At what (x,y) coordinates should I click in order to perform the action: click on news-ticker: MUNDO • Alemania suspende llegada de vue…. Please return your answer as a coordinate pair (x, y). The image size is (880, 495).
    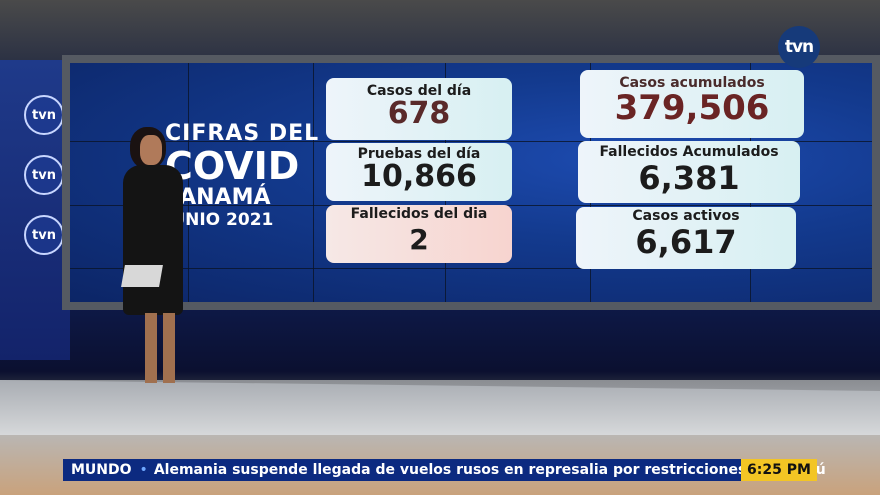
    Looking at the image, I should click on (444, 470).